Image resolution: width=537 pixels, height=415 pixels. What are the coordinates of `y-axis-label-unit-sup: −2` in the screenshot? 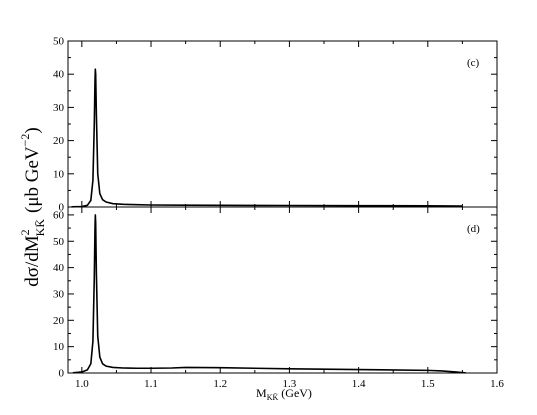 It's located at (25, 140).